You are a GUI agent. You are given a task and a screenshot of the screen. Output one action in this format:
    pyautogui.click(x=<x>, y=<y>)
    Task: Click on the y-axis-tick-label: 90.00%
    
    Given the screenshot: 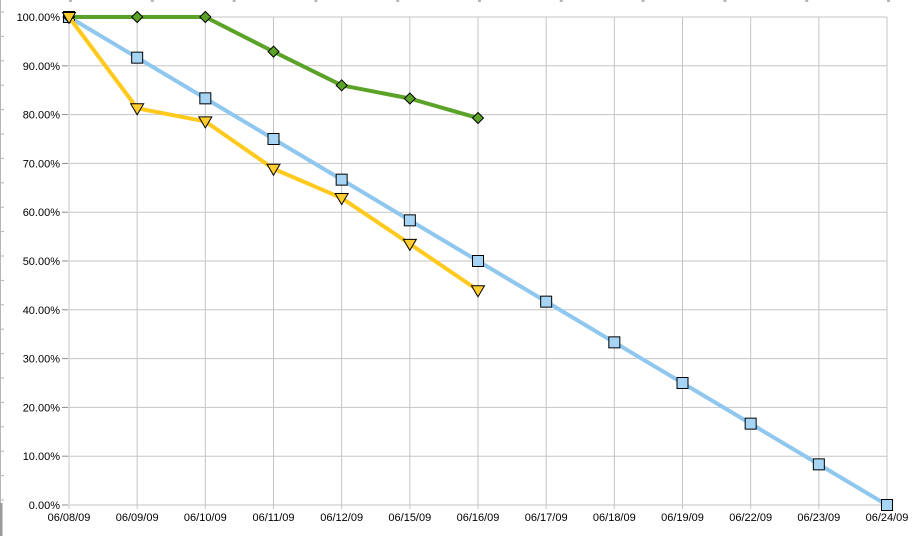 What is the action you would take?
    pyautogui.click(x=42, y=67)
    